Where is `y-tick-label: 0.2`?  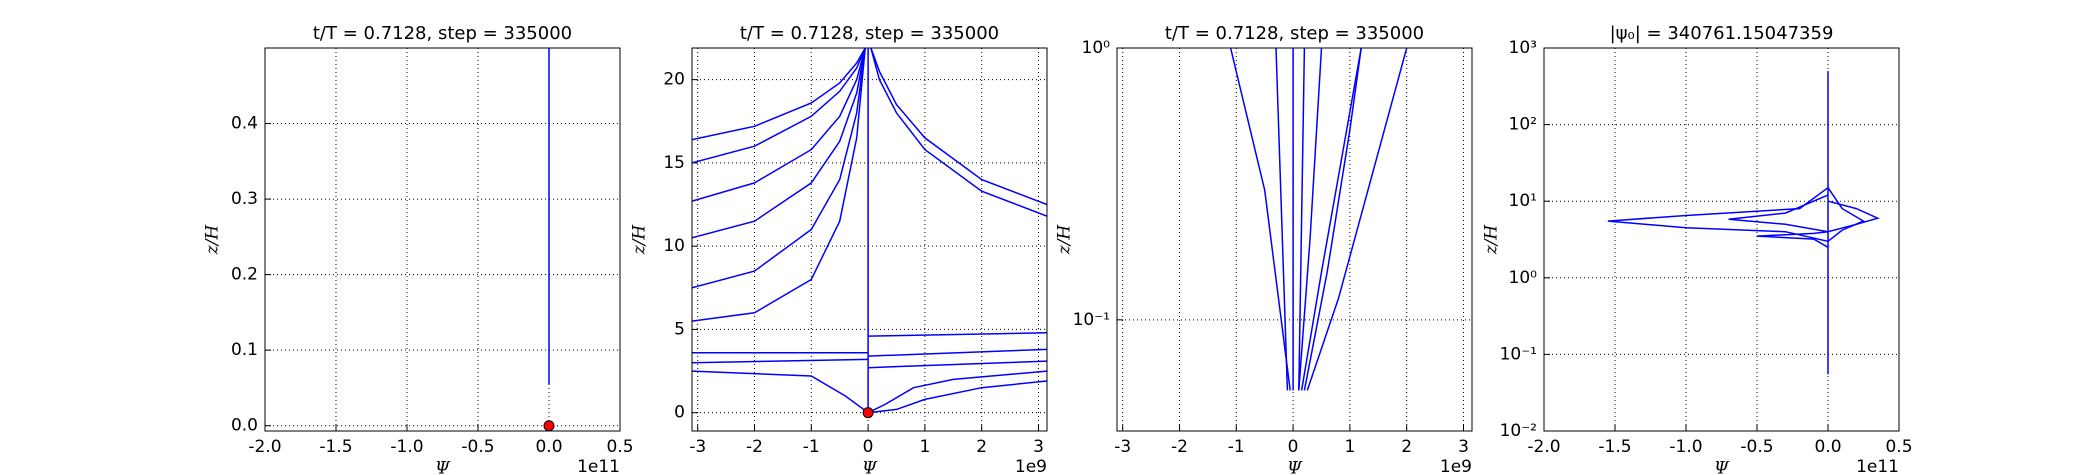
y-tick-label: 0.2 is located at coordinates (244, 275).